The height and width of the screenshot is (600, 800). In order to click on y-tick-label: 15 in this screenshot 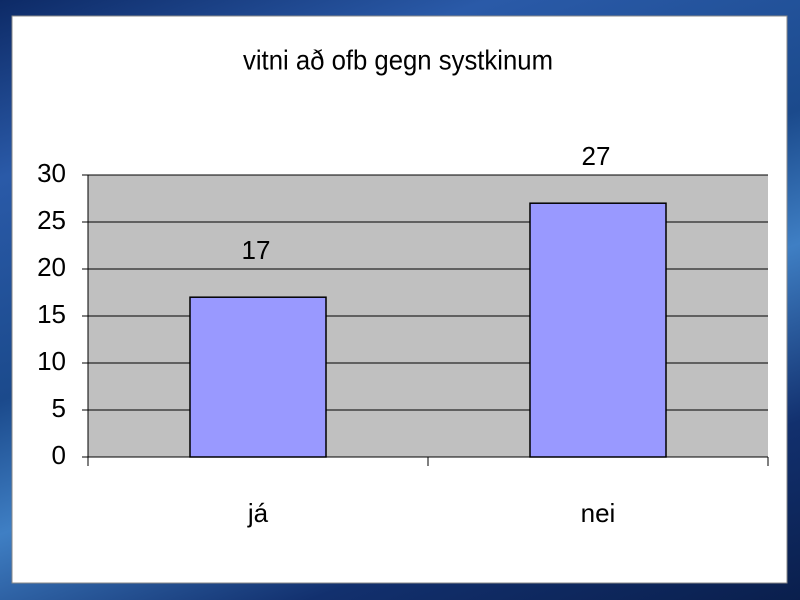, I will do `click(51, 314)`.